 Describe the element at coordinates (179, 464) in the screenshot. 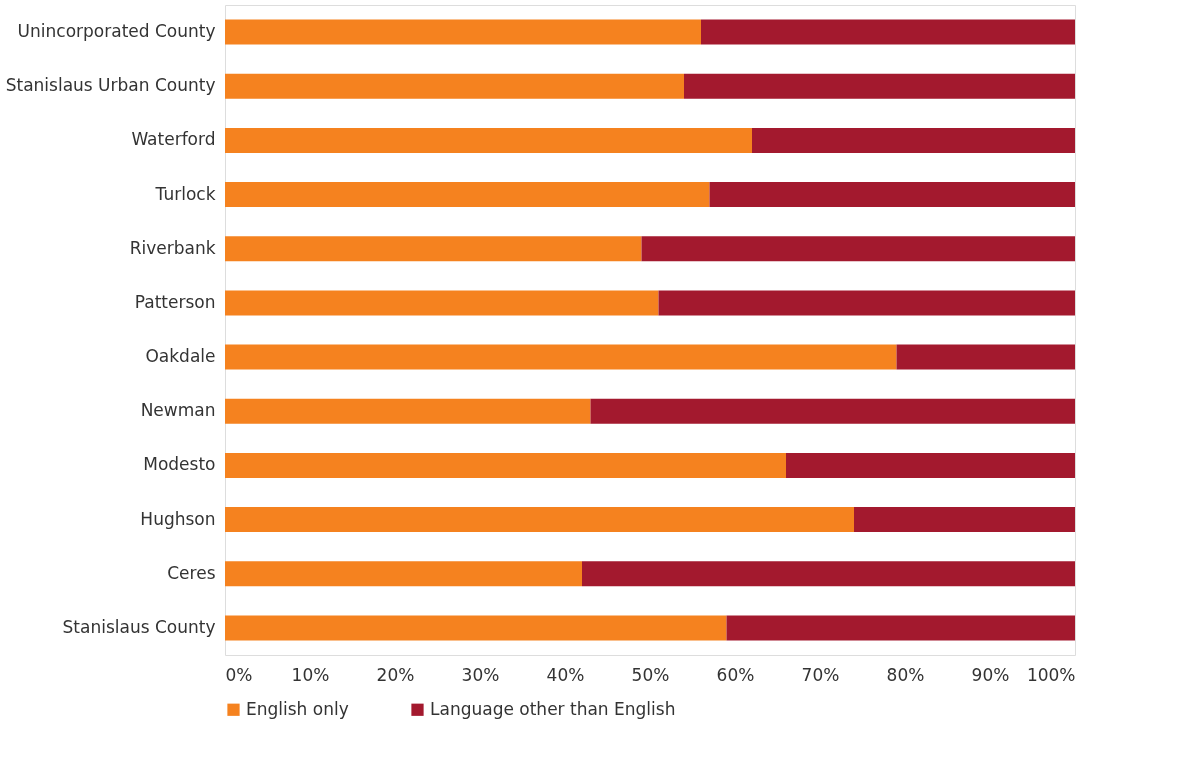

I see `y-tick-label: Modesto` at that location.